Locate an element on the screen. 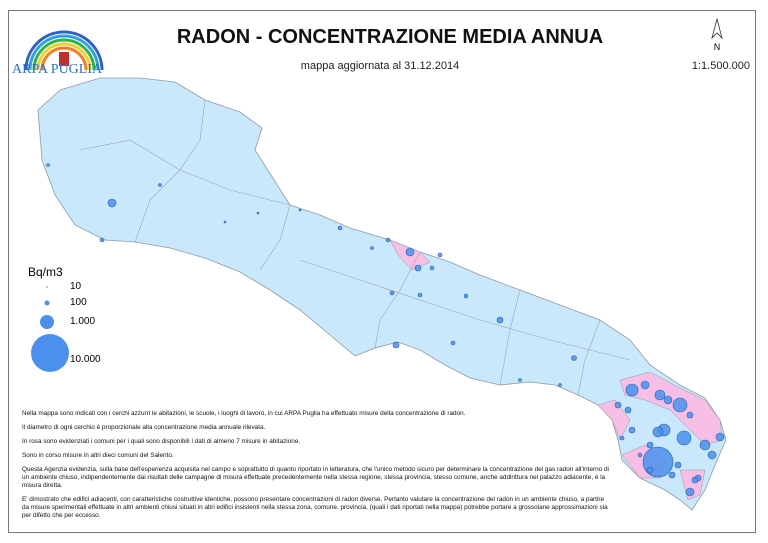  legend-label-100: 100 is located at coordinates (78, 302).